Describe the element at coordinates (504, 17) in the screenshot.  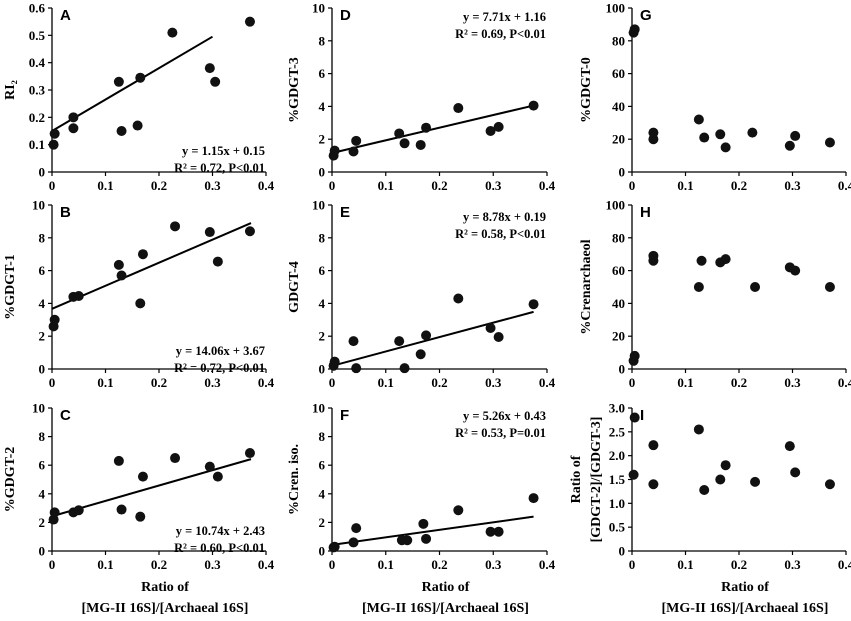
I see `regression-equation: y = 7.71x + 1.16` at that location.